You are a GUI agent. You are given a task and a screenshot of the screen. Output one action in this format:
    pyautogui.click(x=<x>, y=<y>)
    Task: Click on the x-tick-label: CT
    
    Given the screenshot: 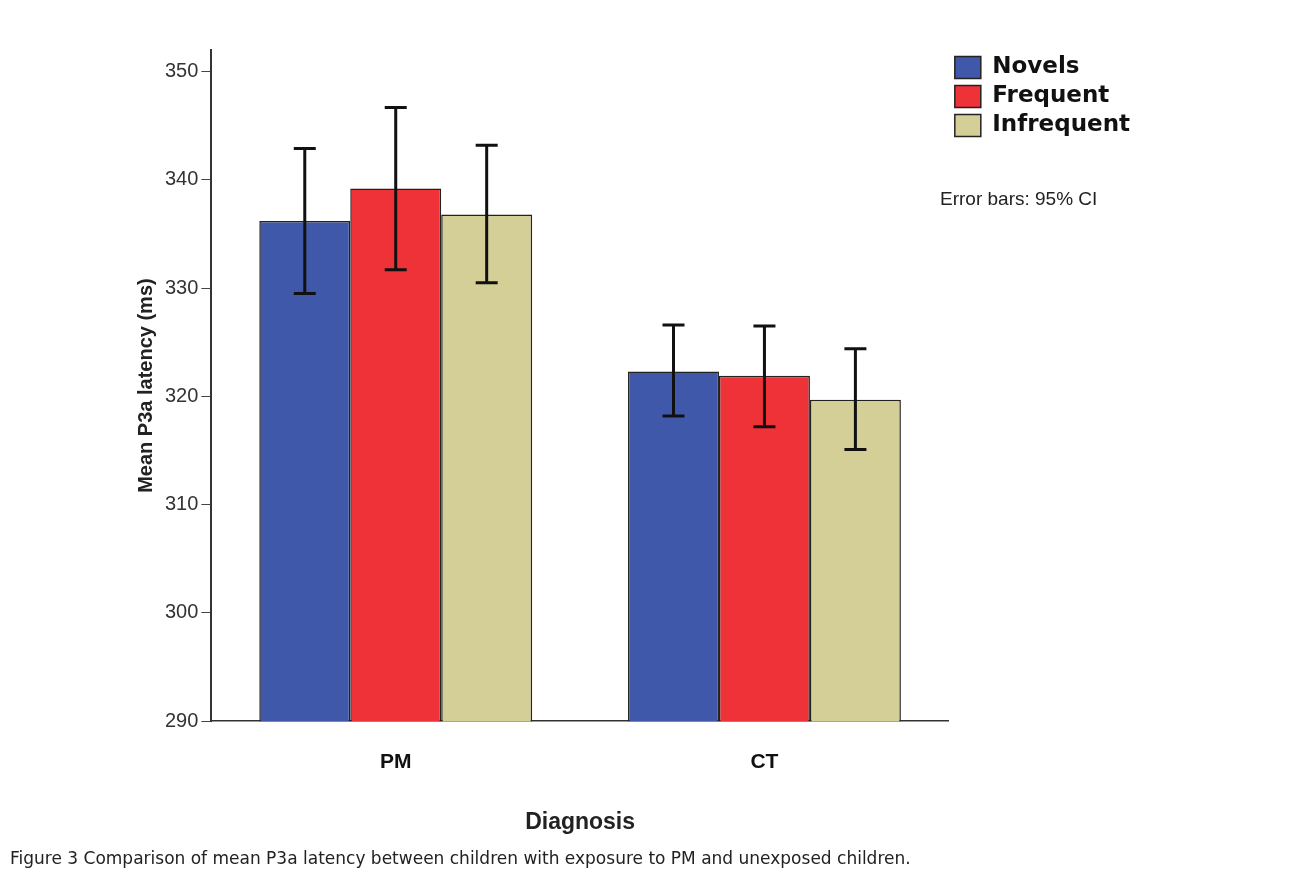 What is the action you would take?
    pyautogui.click(x=764, y=760)
    